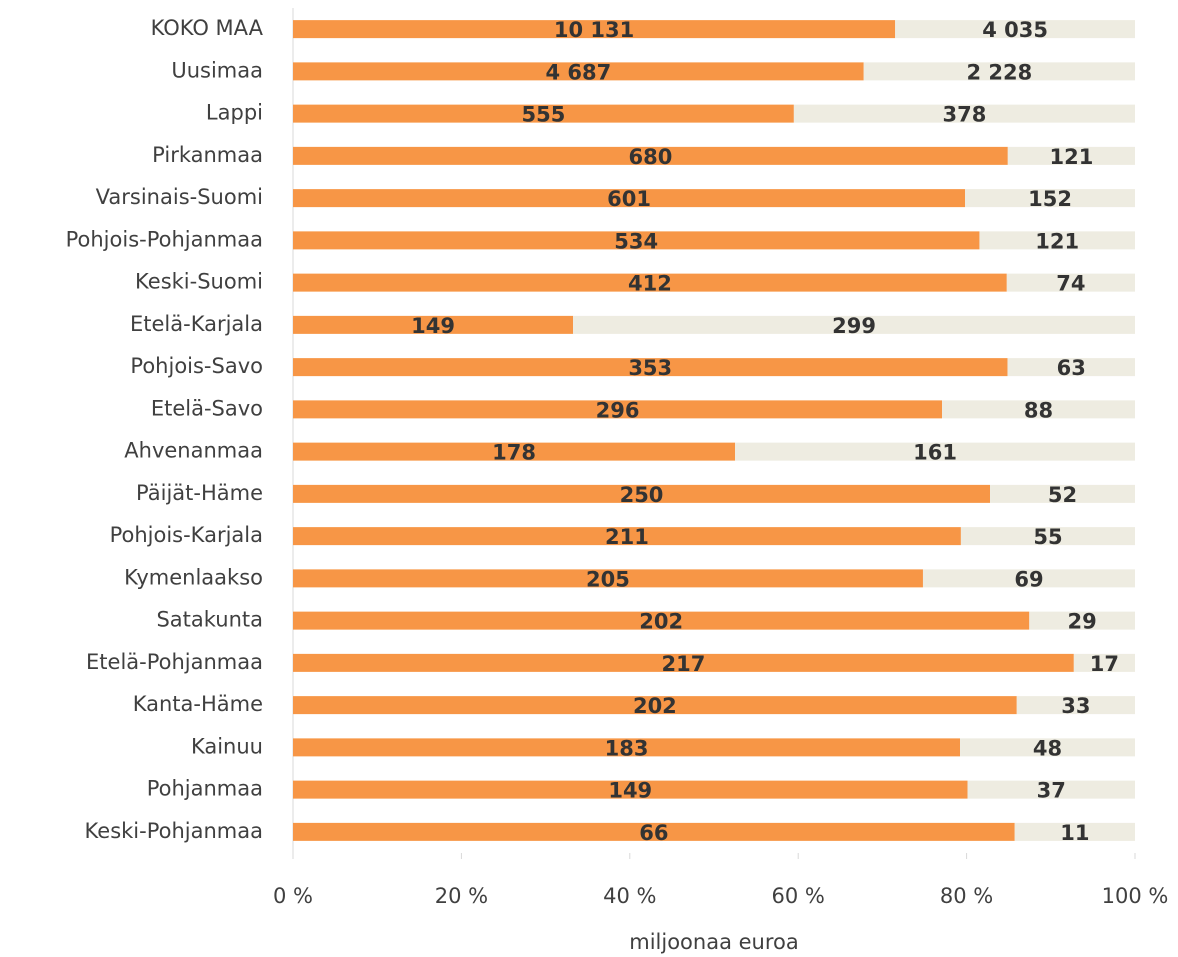  I want to click on data-label: 10 131, so click(594, 30).